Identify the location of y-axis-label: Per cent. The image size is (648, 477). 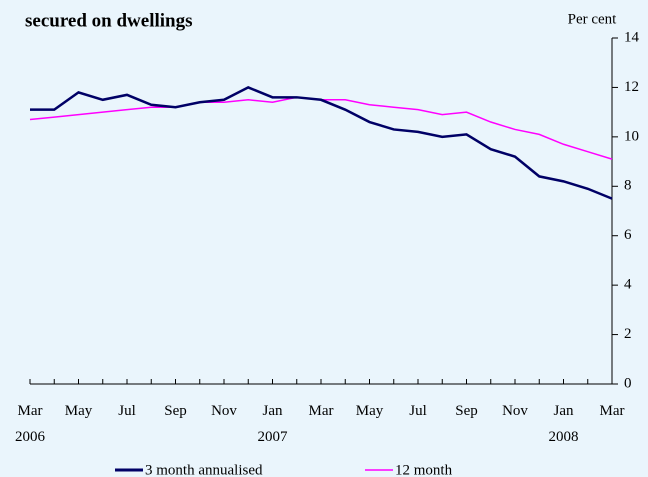
(593, 19).